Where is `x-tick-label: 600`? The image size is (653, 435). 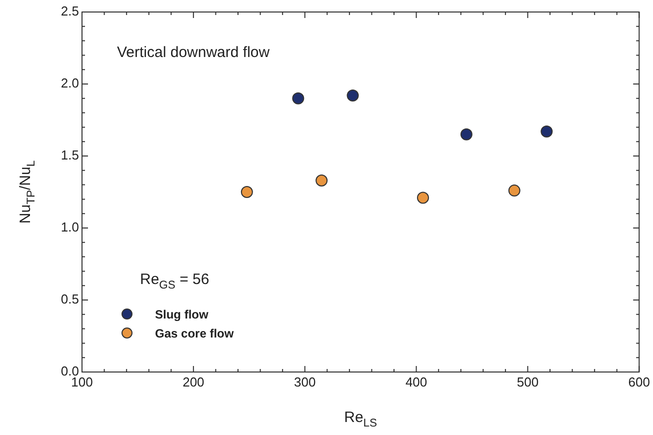
x-tick-label: 600 is located at coordinates (639, 382).